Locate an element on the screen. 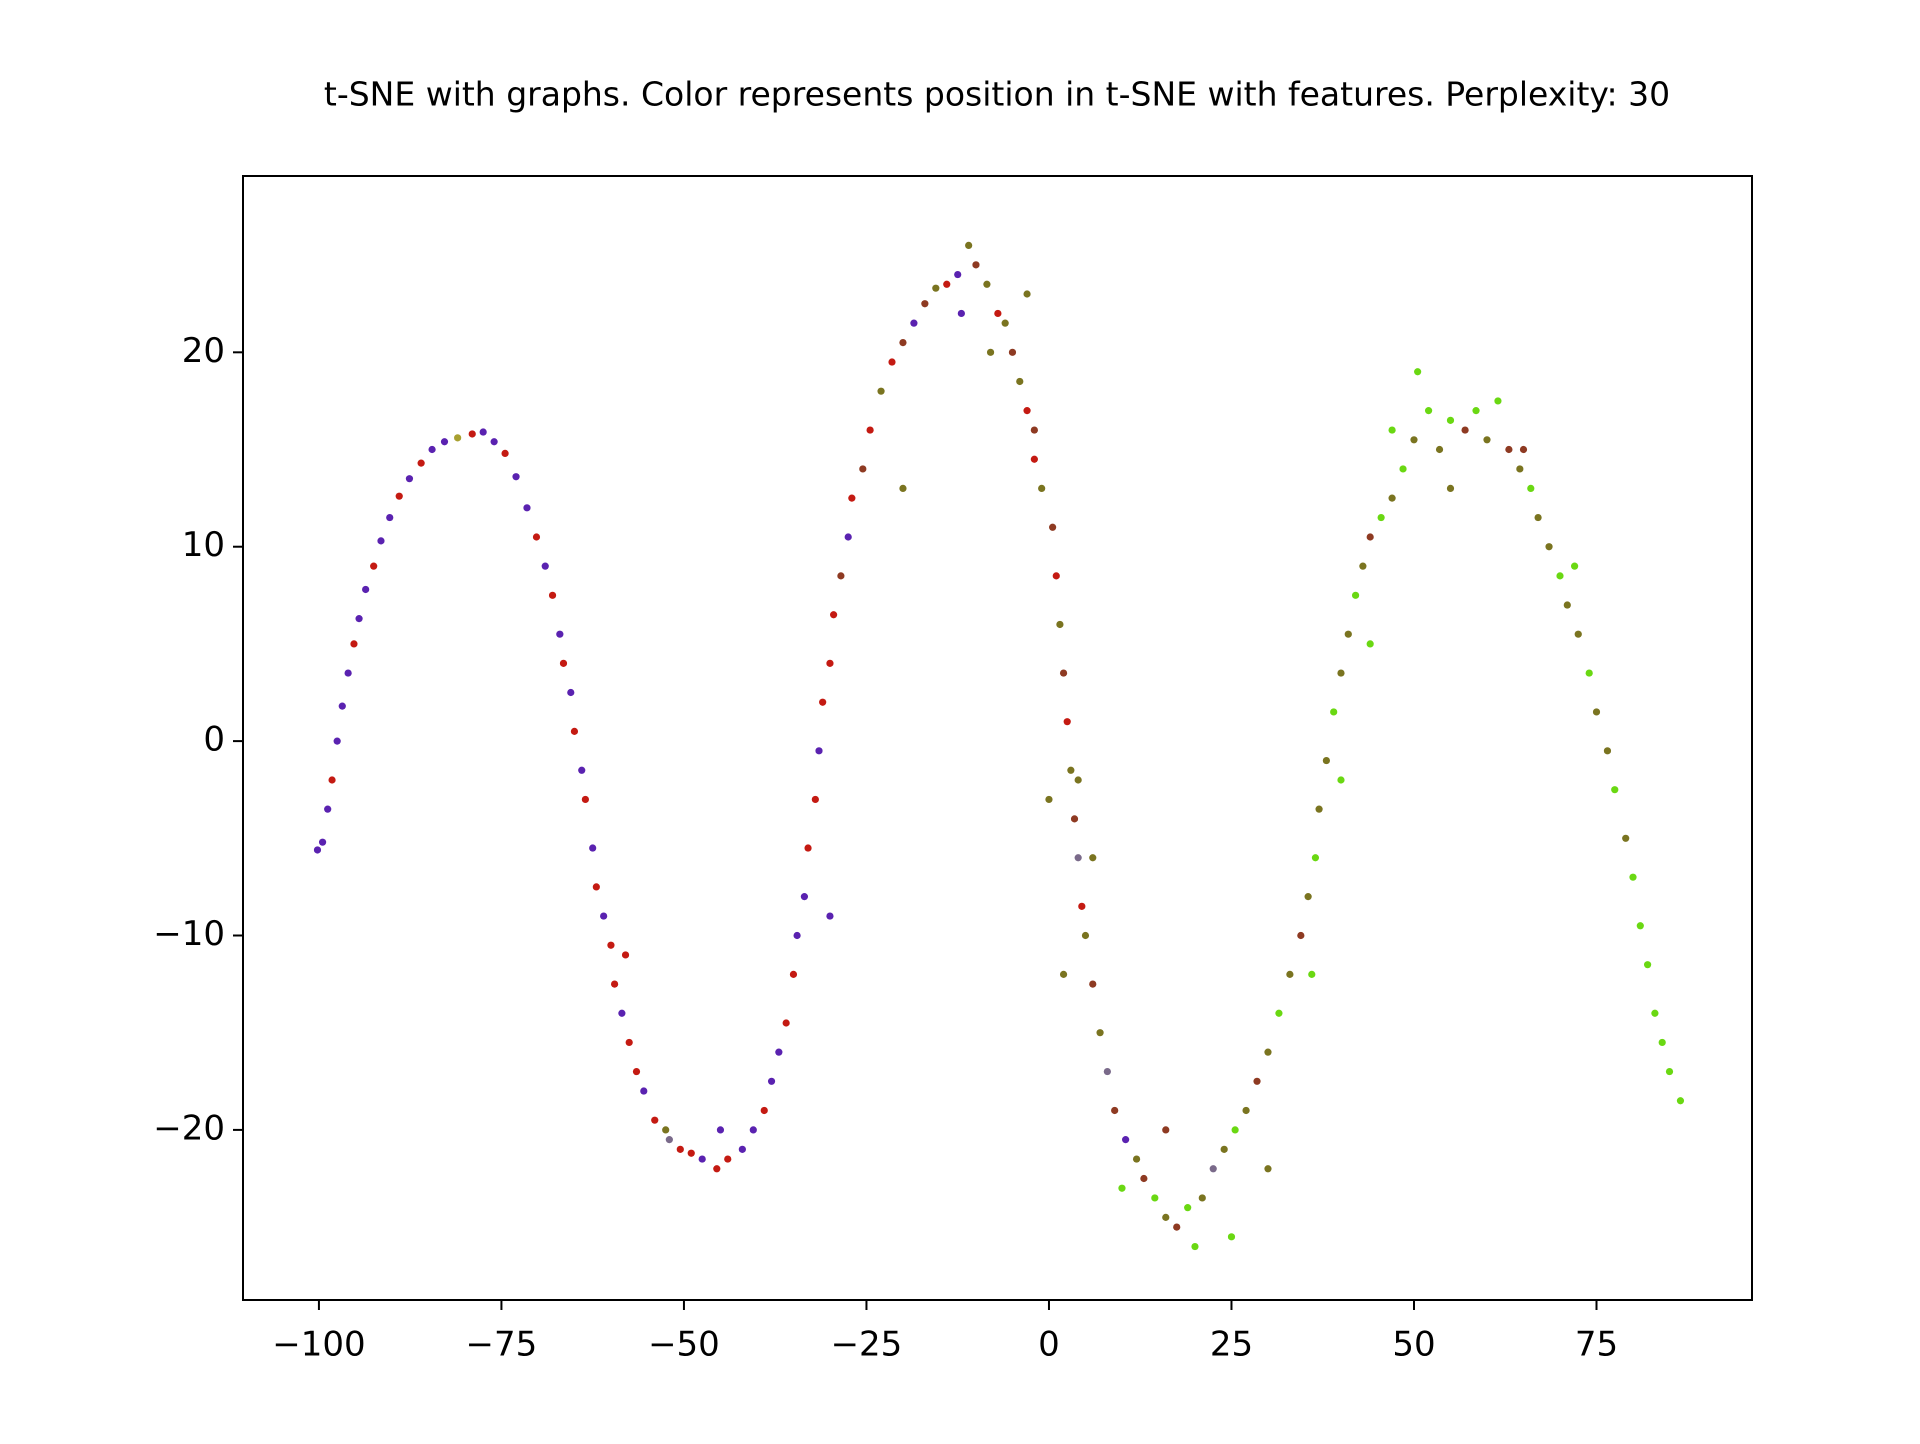 The image size is (1920, 1444). x-tick-label: 25 is located at coordinates (1231, 1345).